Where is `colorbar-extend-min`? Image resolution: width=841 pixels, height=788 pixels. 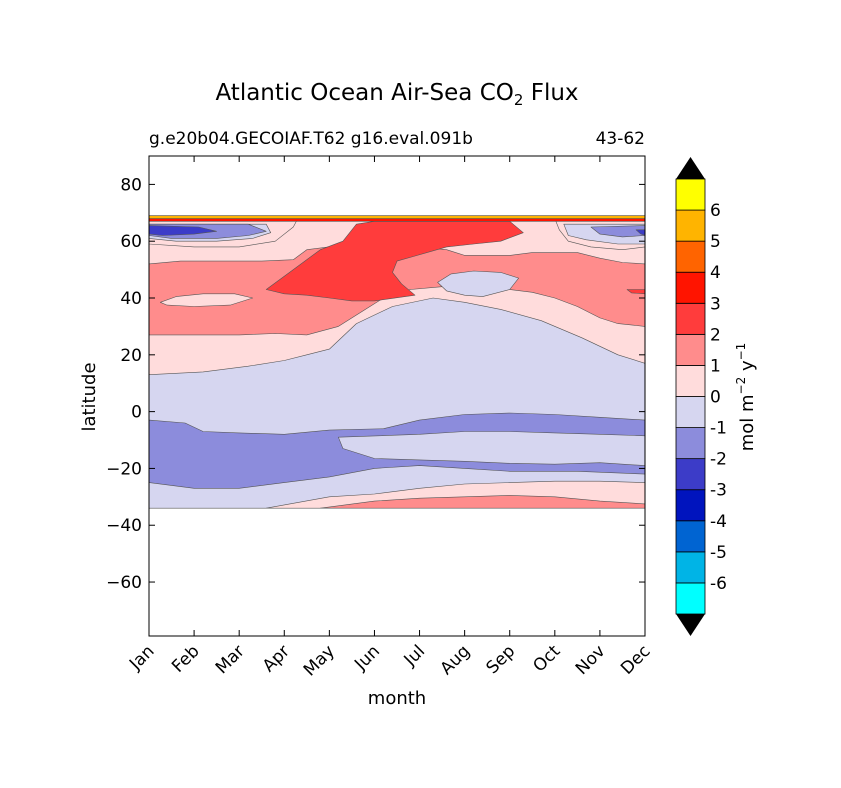
colorbar-extend-min is located at coordinates (690, 625).